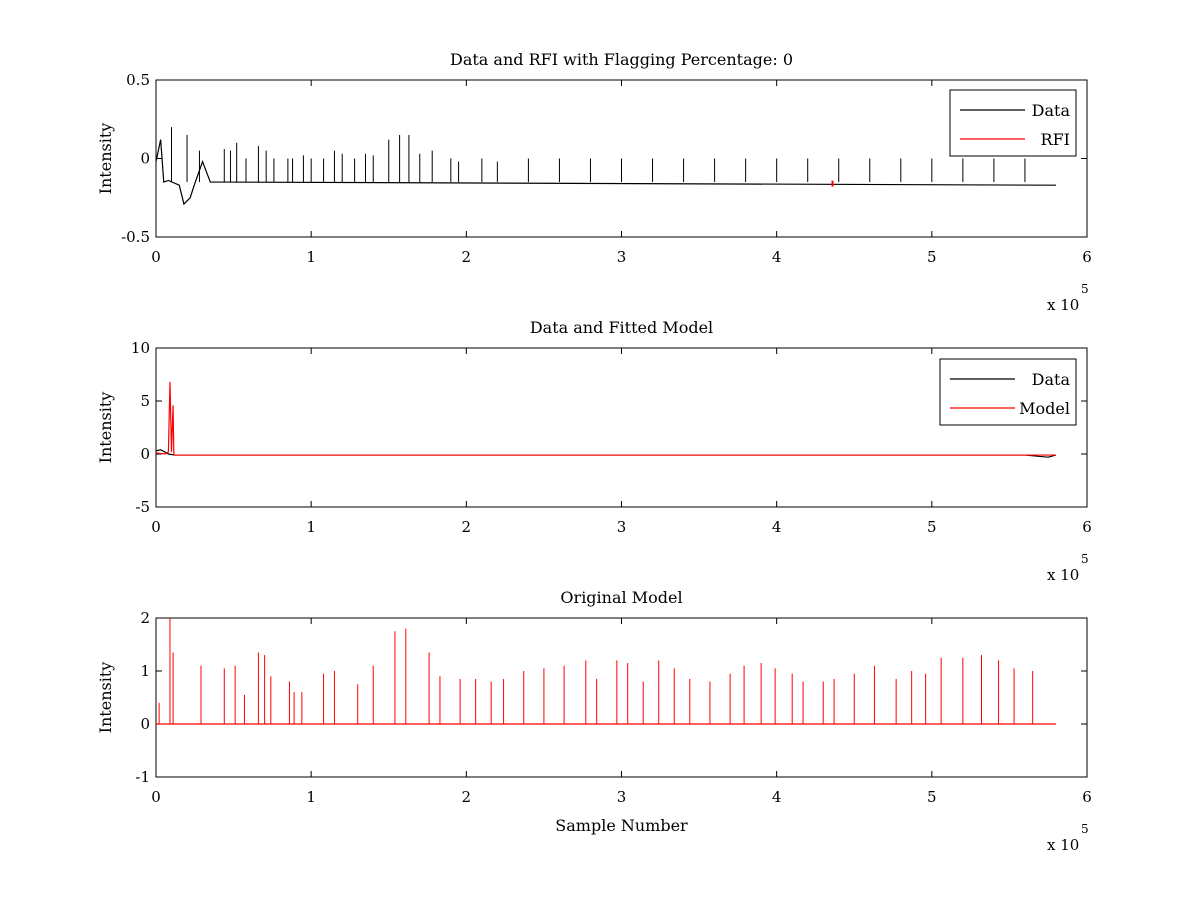  Describe the element at coordinates (621, 825) in the screenshot. I see `x-axis-label: Sample Number` at that location.